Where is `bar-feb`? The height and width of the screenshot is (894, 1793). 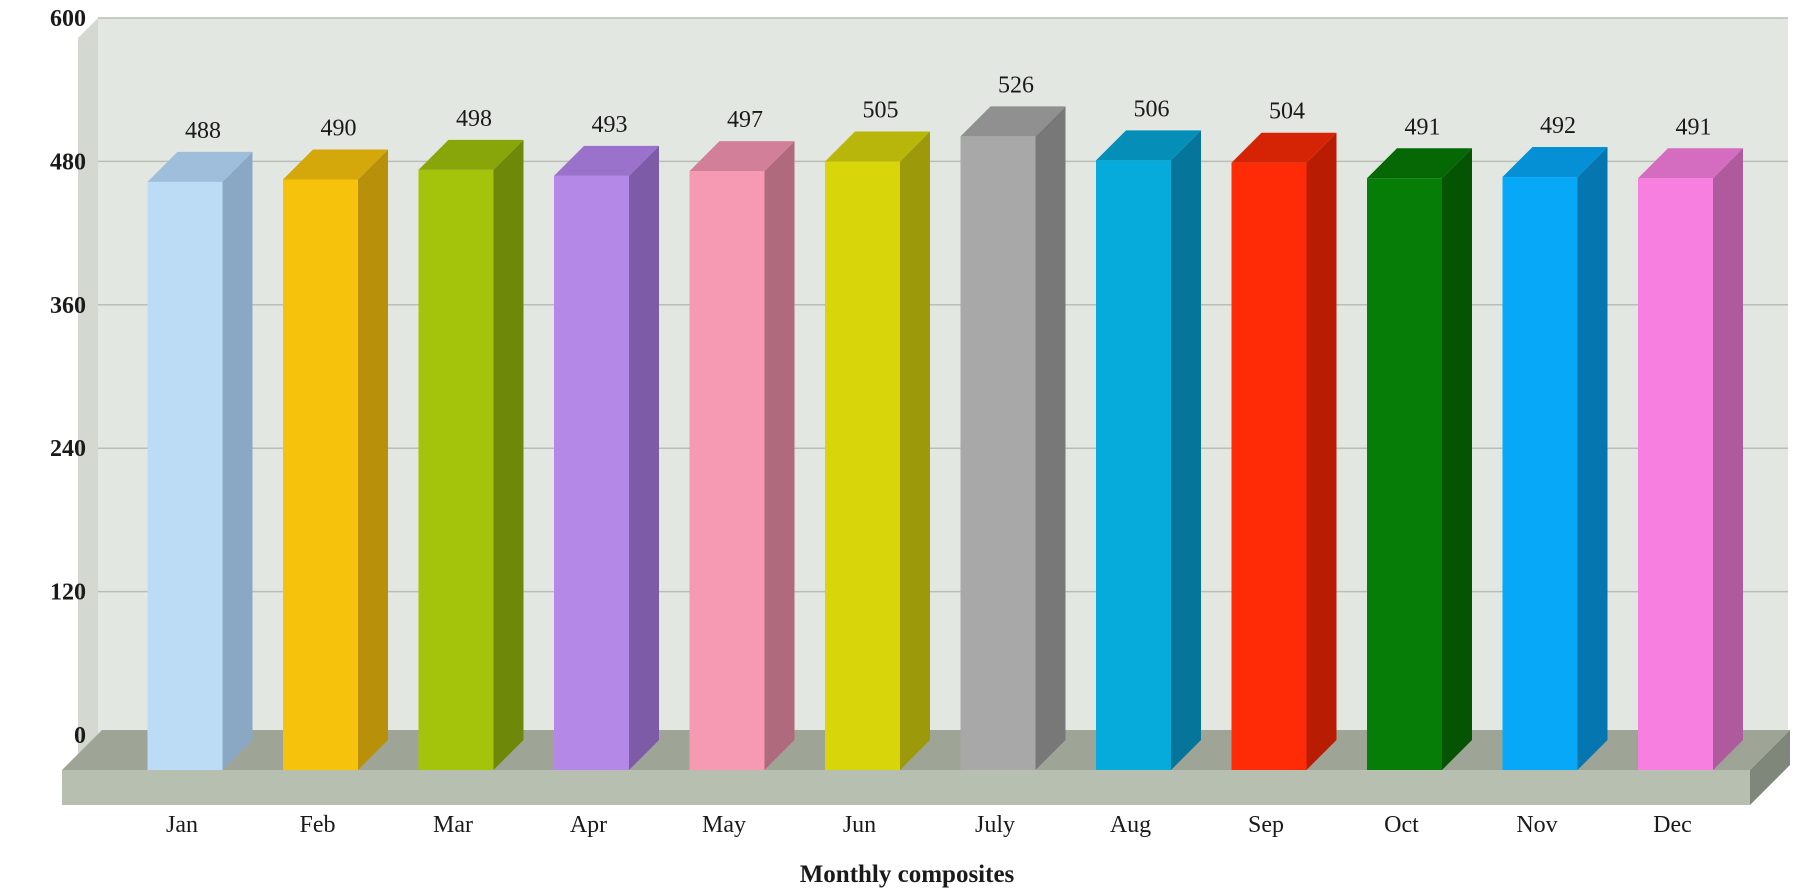
bar-feb is located at coordinates (335, 459).